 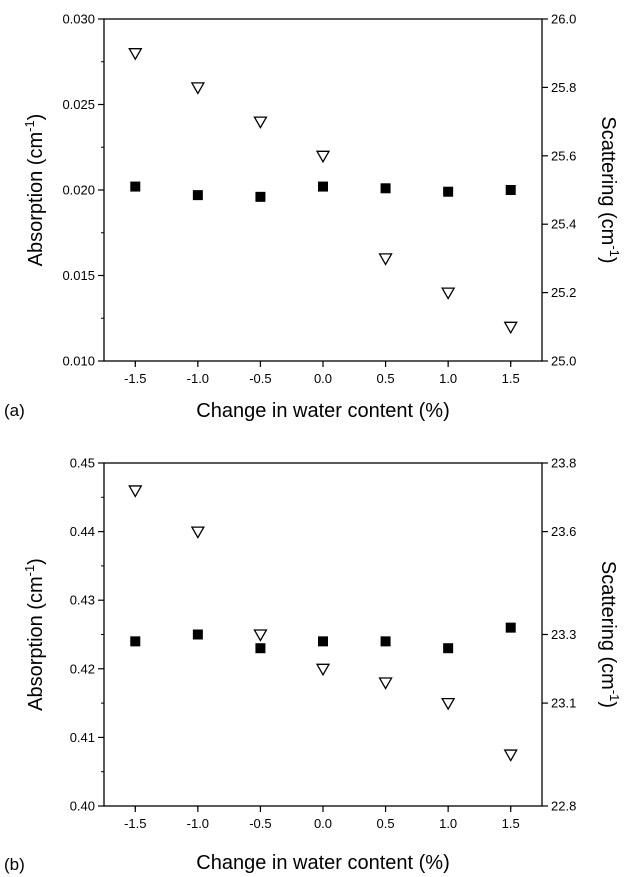 I want to click on y-right-tick-label: 22.8, so click(x=563, y=806).